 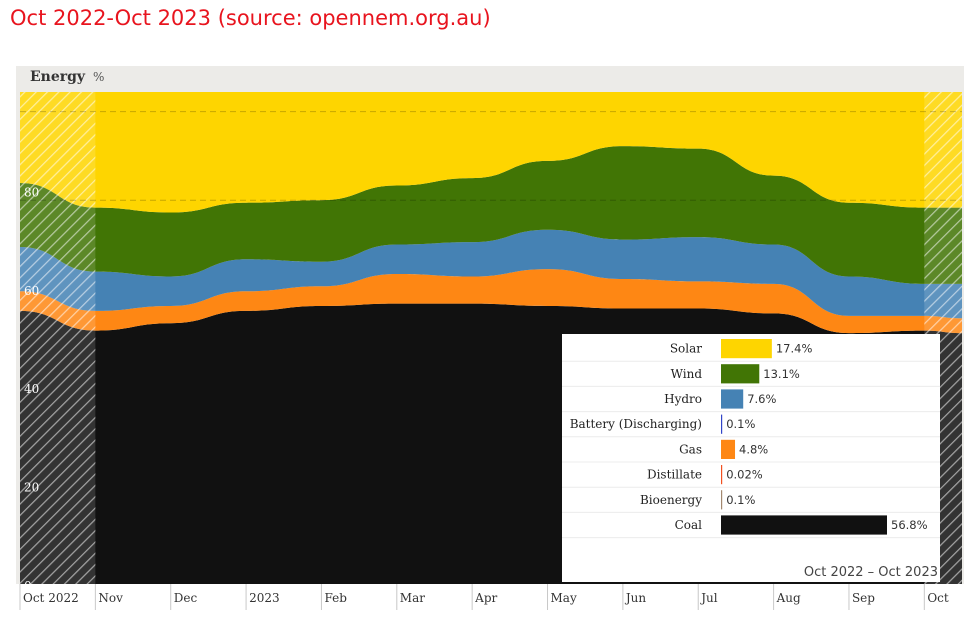 I want to click on legend-label-gas: Gas, so click(x=690, y=449).